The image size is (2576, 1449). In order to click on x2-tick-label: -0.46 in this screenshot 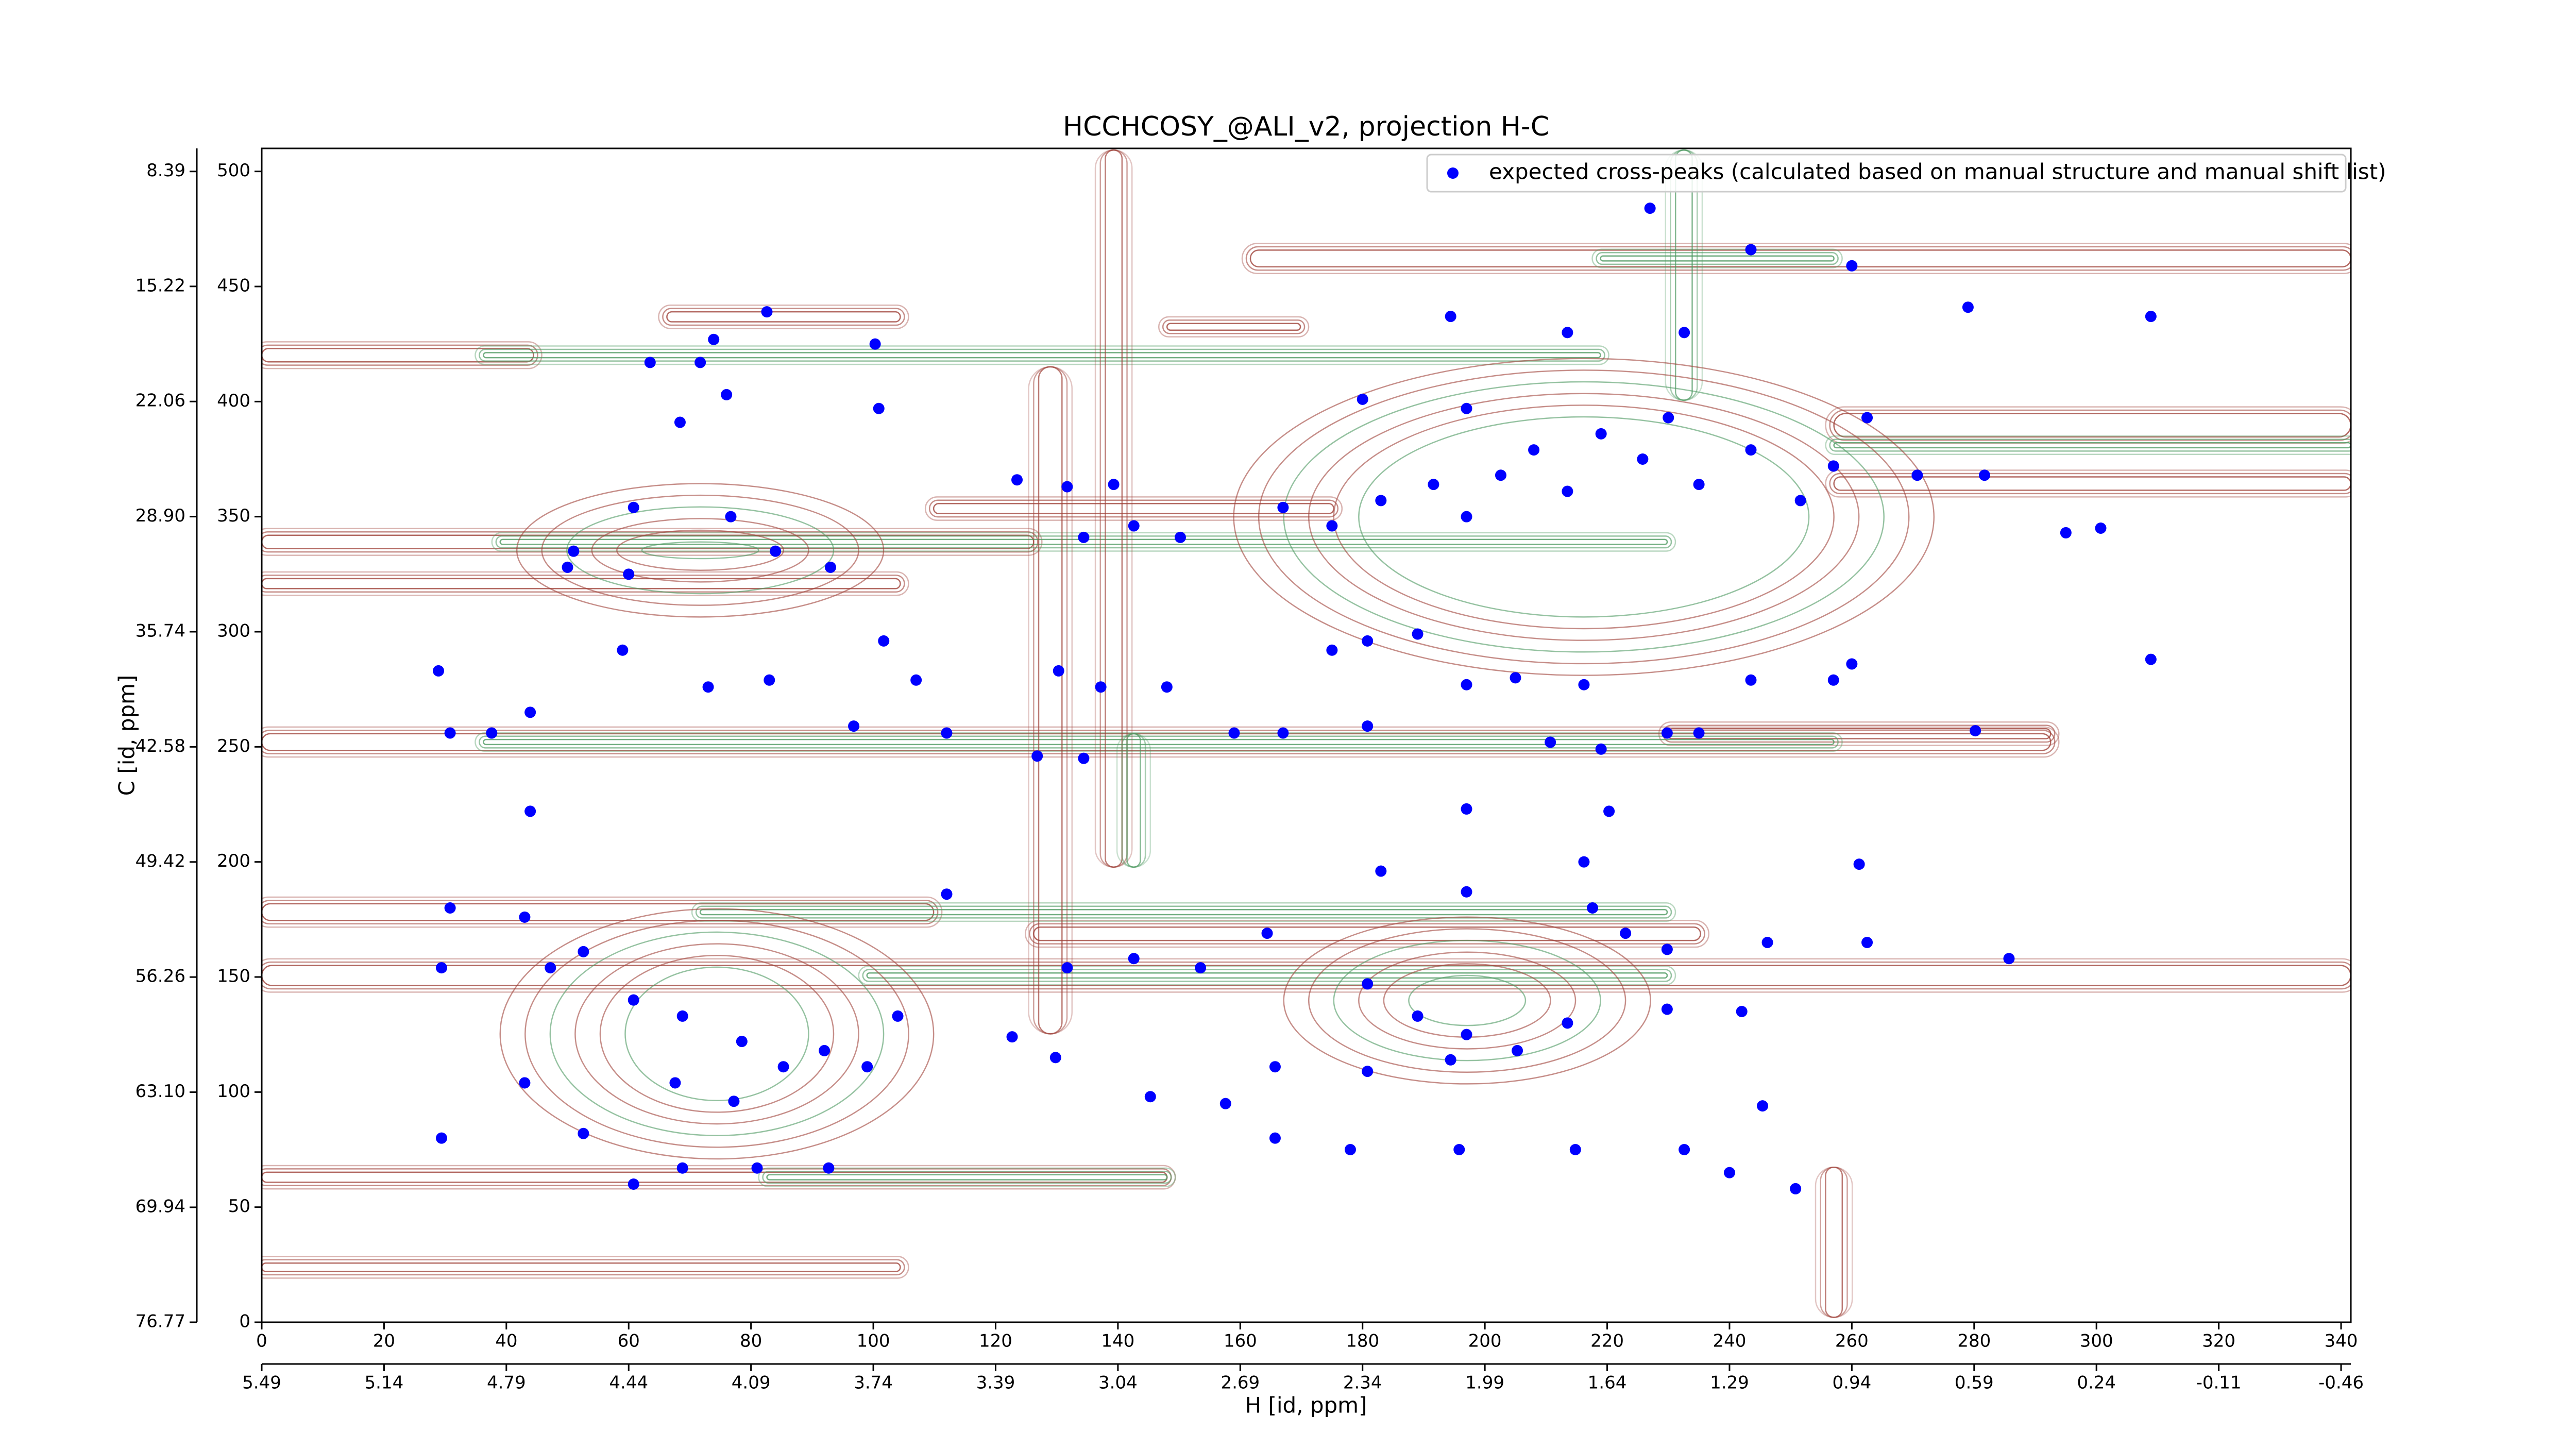, I will do `click(2341, 1383)`.